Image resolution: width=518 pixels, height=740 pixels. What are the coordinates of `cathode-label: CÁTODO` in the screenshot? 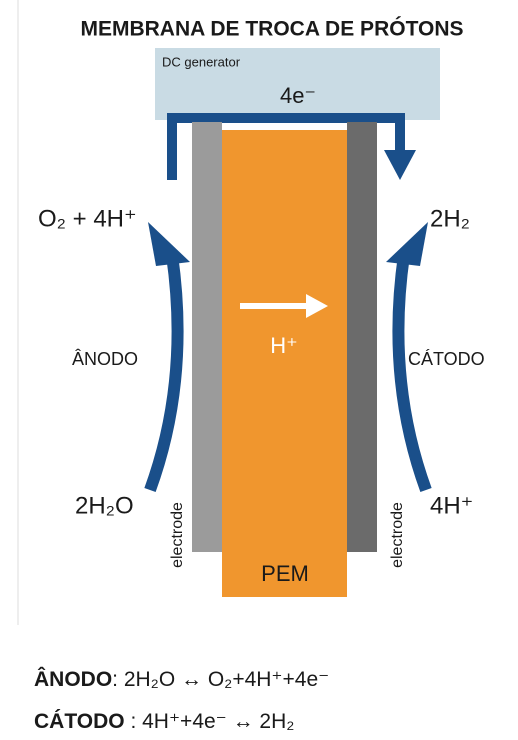 It's located at (446, 359).